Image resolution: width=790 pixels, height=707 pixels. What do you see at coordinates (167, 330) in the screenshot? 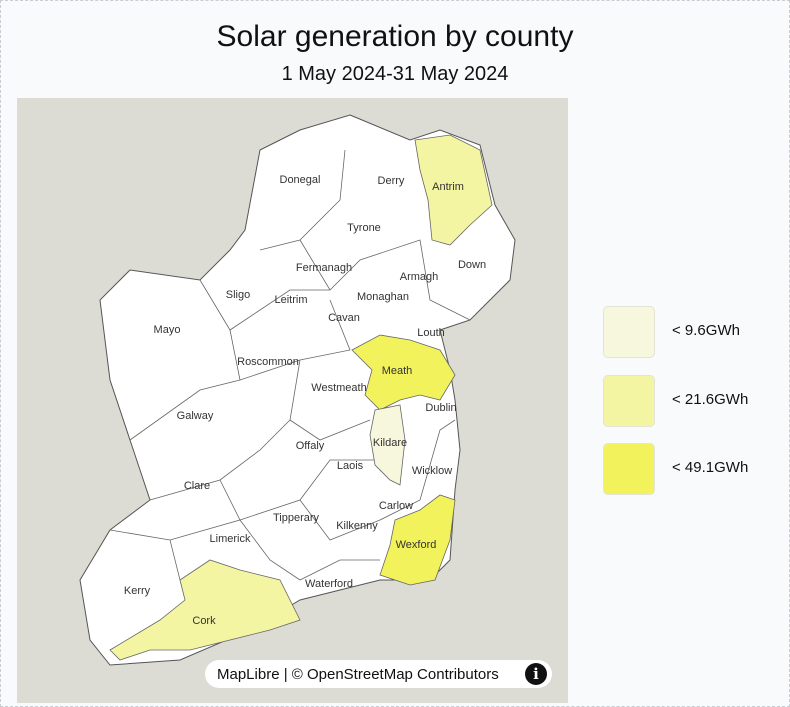
I see `county-label: Mayo` at bounding box center [167, 330].